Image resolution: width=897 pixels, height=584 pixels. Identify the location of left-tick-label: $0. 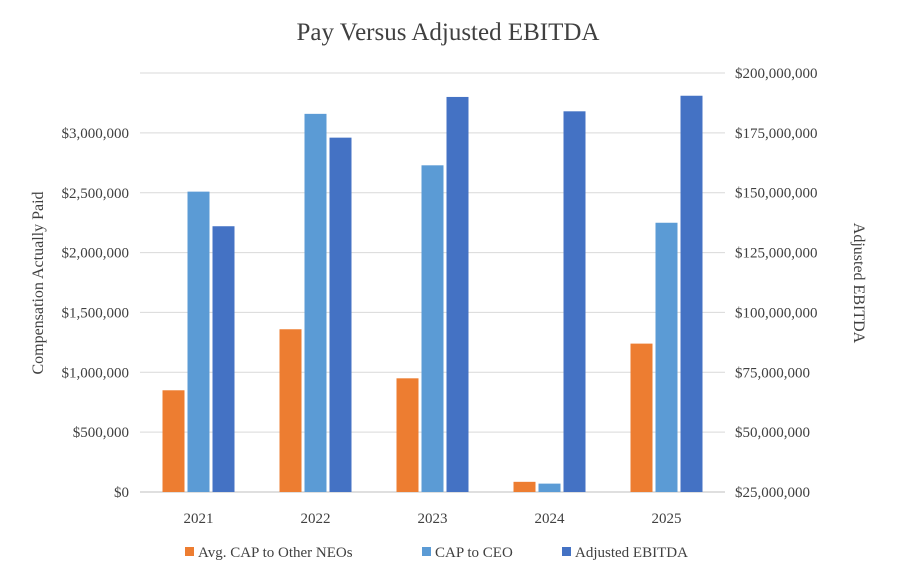
(121, 493).